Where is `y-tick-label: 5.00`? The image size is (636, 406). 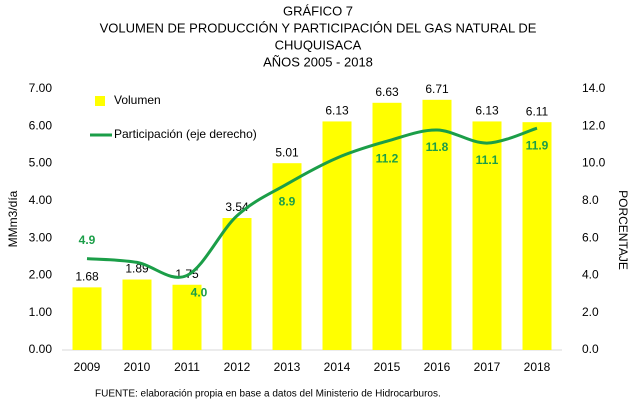
y-tick-label: 5.00 is located at coordinates (41, 163).